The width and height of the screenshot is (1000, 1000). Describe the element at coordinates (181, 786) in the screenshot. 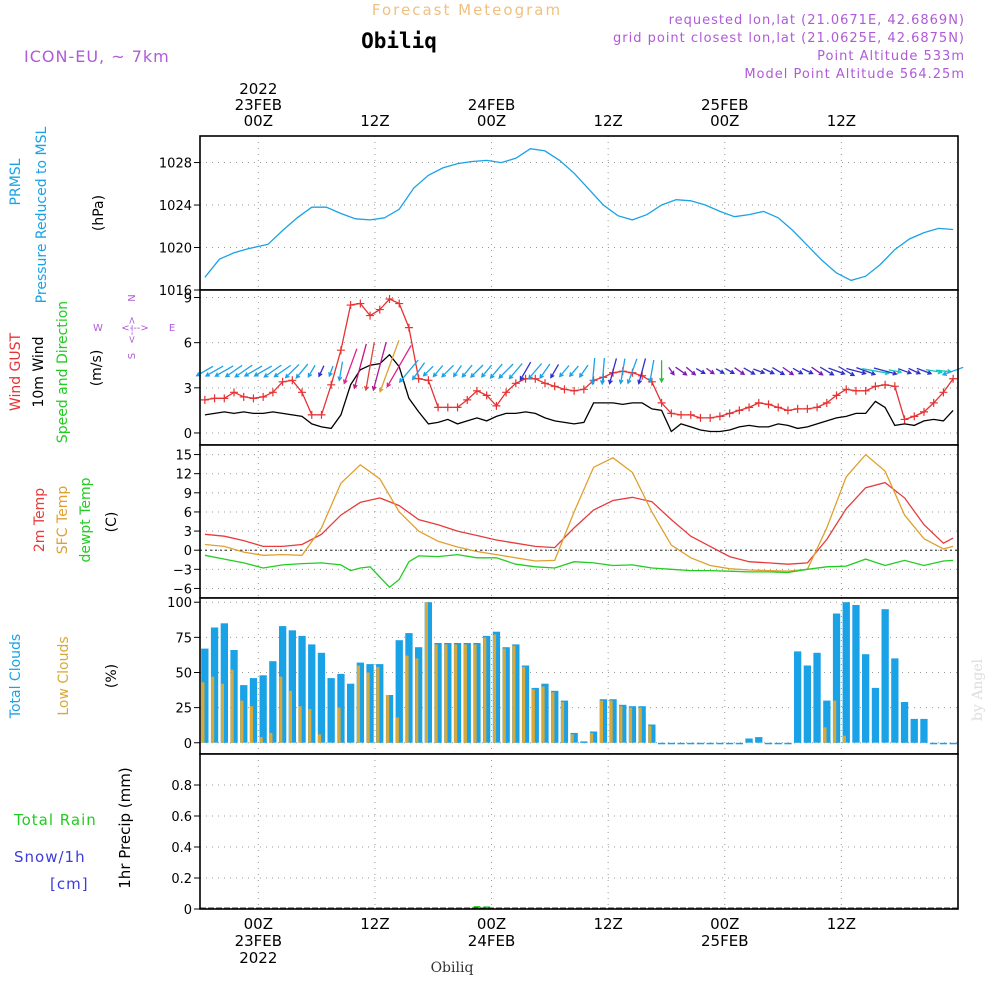

I see `y-tick-label: 0.8` at that location.